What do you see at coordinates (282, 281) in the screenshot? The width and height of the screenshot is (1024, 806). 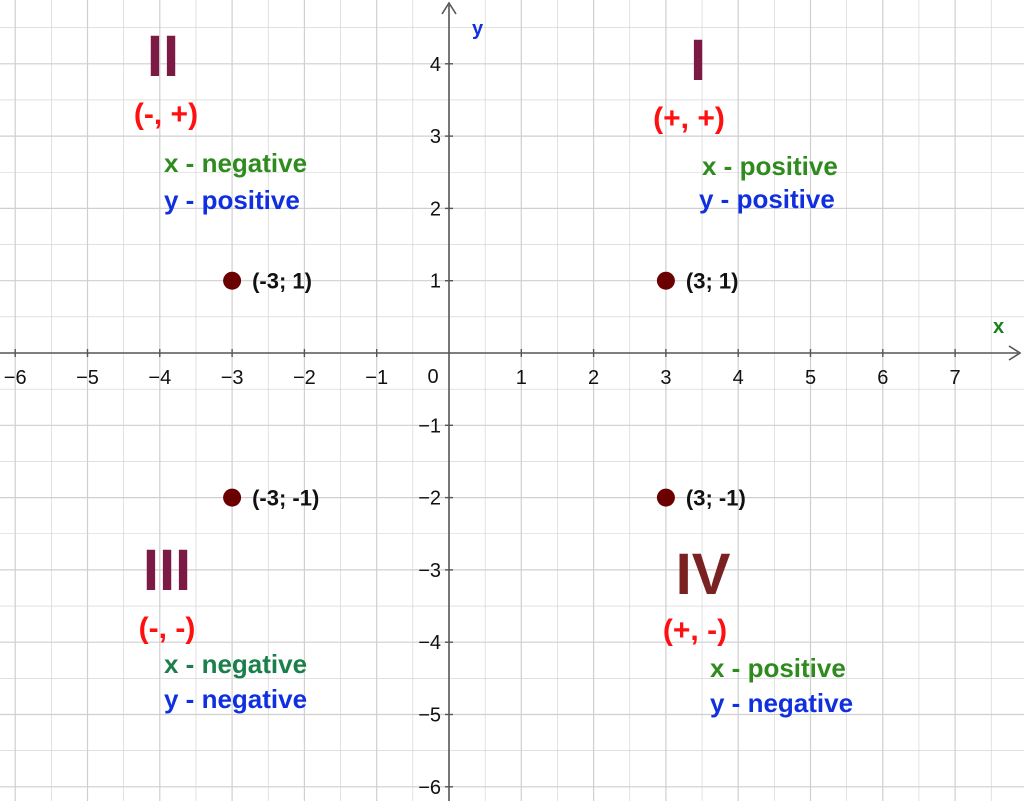 I see `point-label: (-3; 1)` at bounding box center [282, 281].